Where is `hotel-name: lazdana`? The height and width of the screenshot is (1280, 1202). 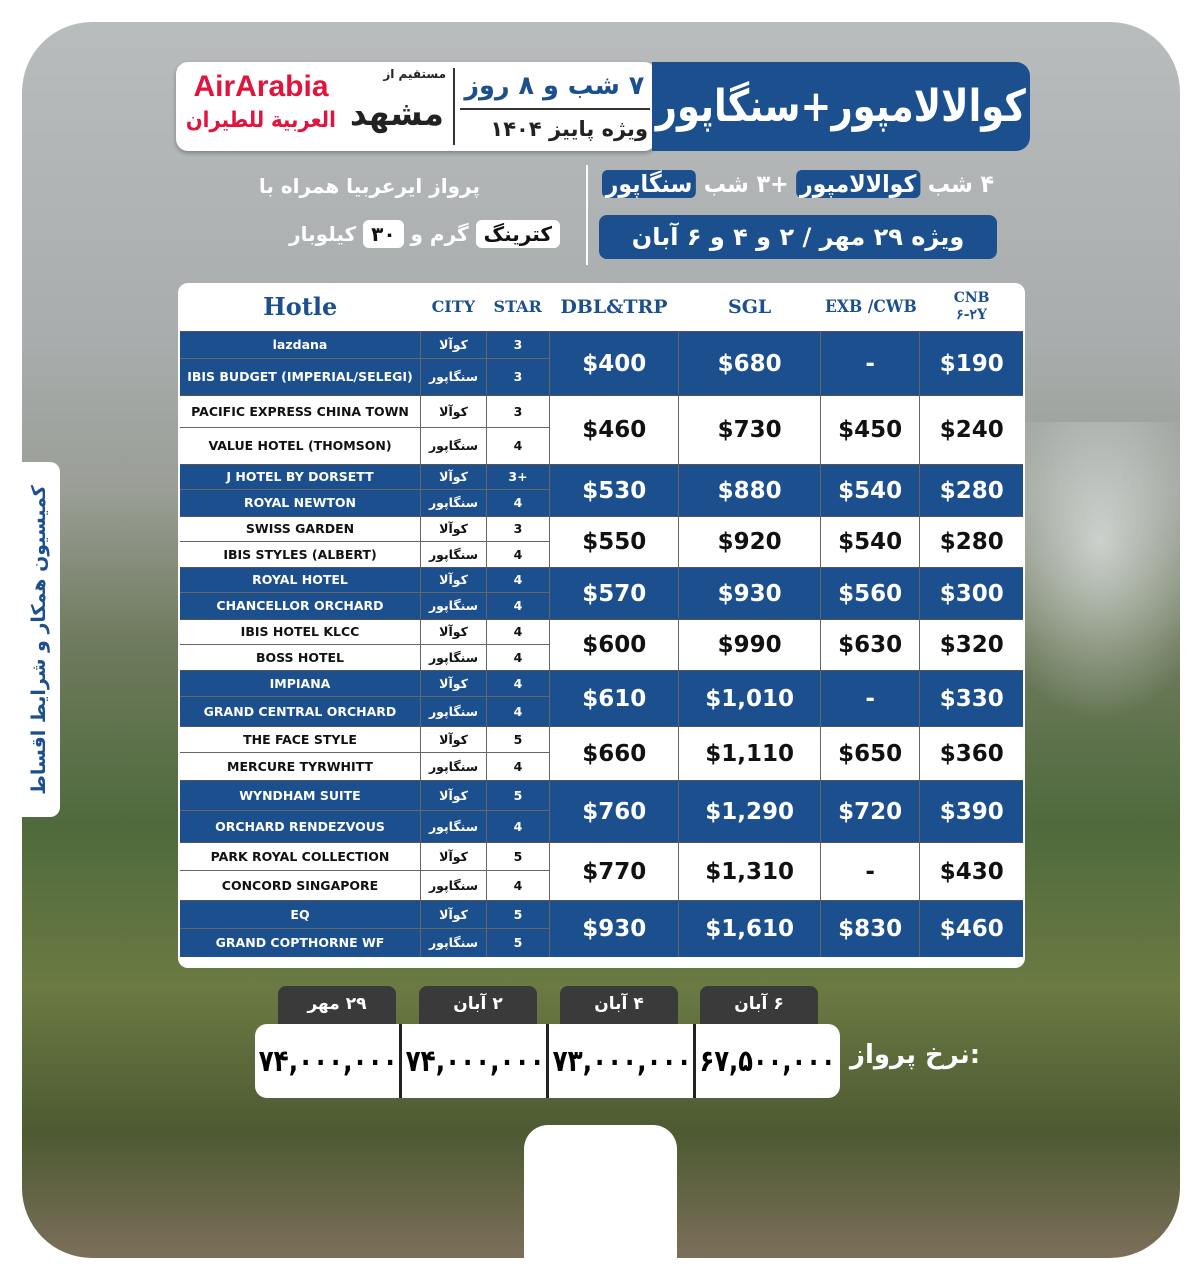
hotel-name: lazdana is located at coordinates (300, 345).